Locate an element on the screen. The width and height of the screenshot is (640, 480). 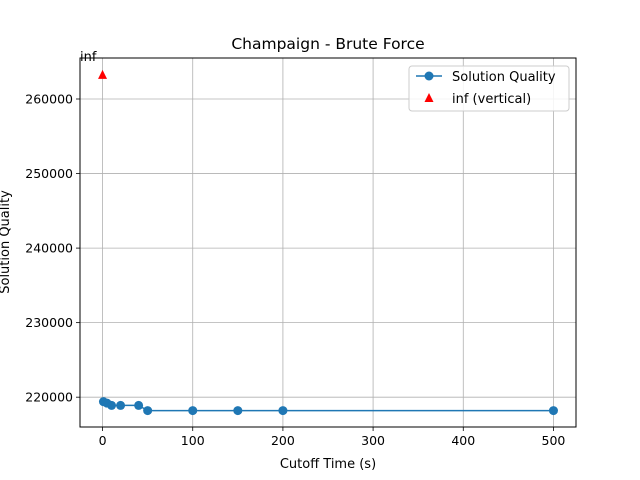
y-tick-label: 250000 is located at coordinates (49, 173).